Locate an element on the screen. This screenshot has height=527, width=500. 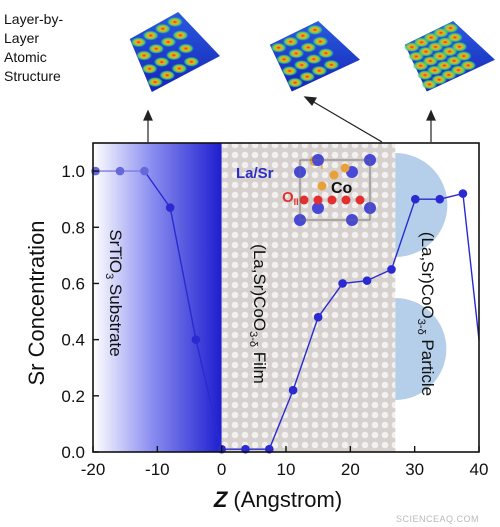
particle-dome-lower is located at coordinates (421, 349).